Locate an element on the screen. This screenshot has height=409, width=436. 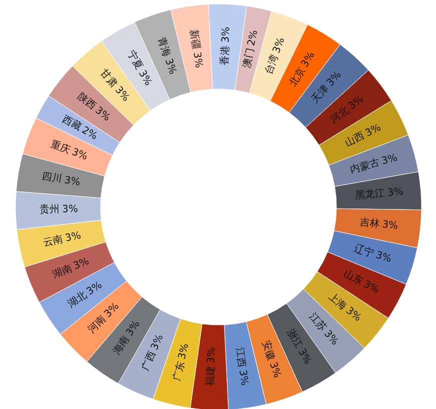
slice-label: 重庆 is located at coordinates (60, 147).